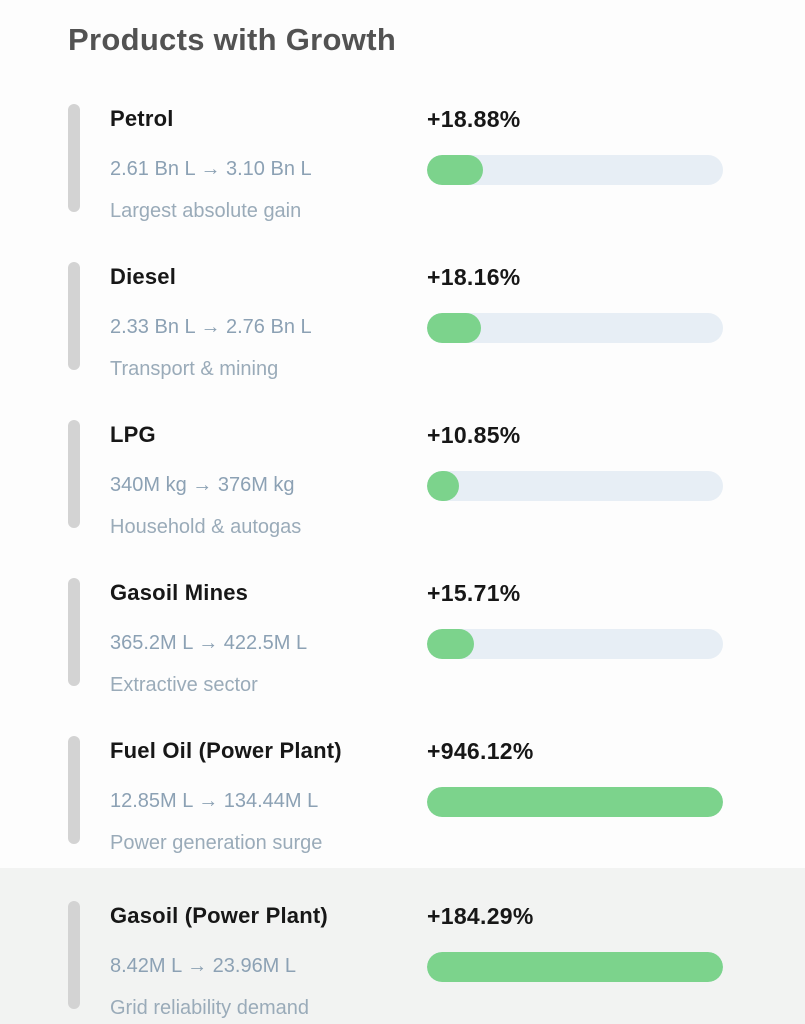 This screenshot has width=805, height=1024. What do you see at coordinates (480, 751) in the screenshot?
I see `growth-percent: +946.12%` at bounding box center [480, 751].